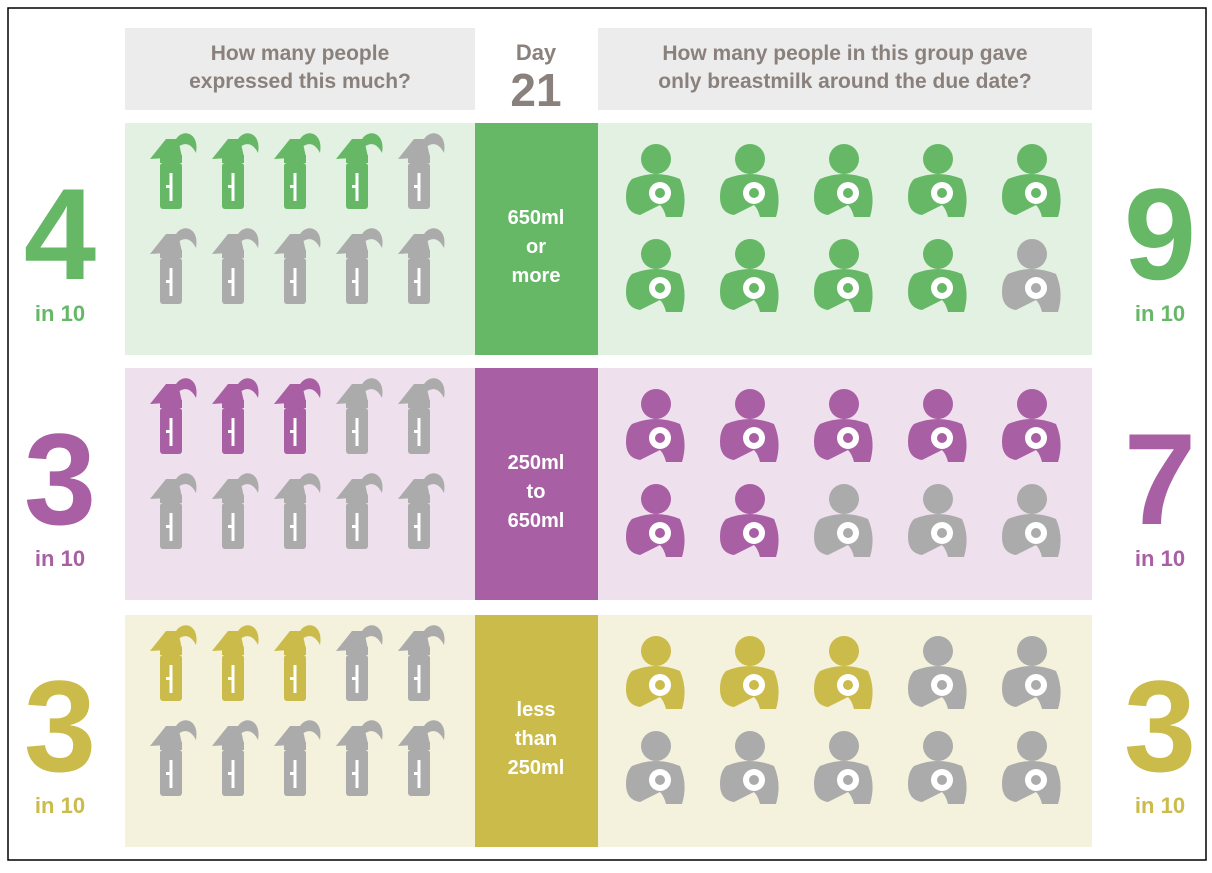  I want to click on range-label: 650ml, so click(536, 521).